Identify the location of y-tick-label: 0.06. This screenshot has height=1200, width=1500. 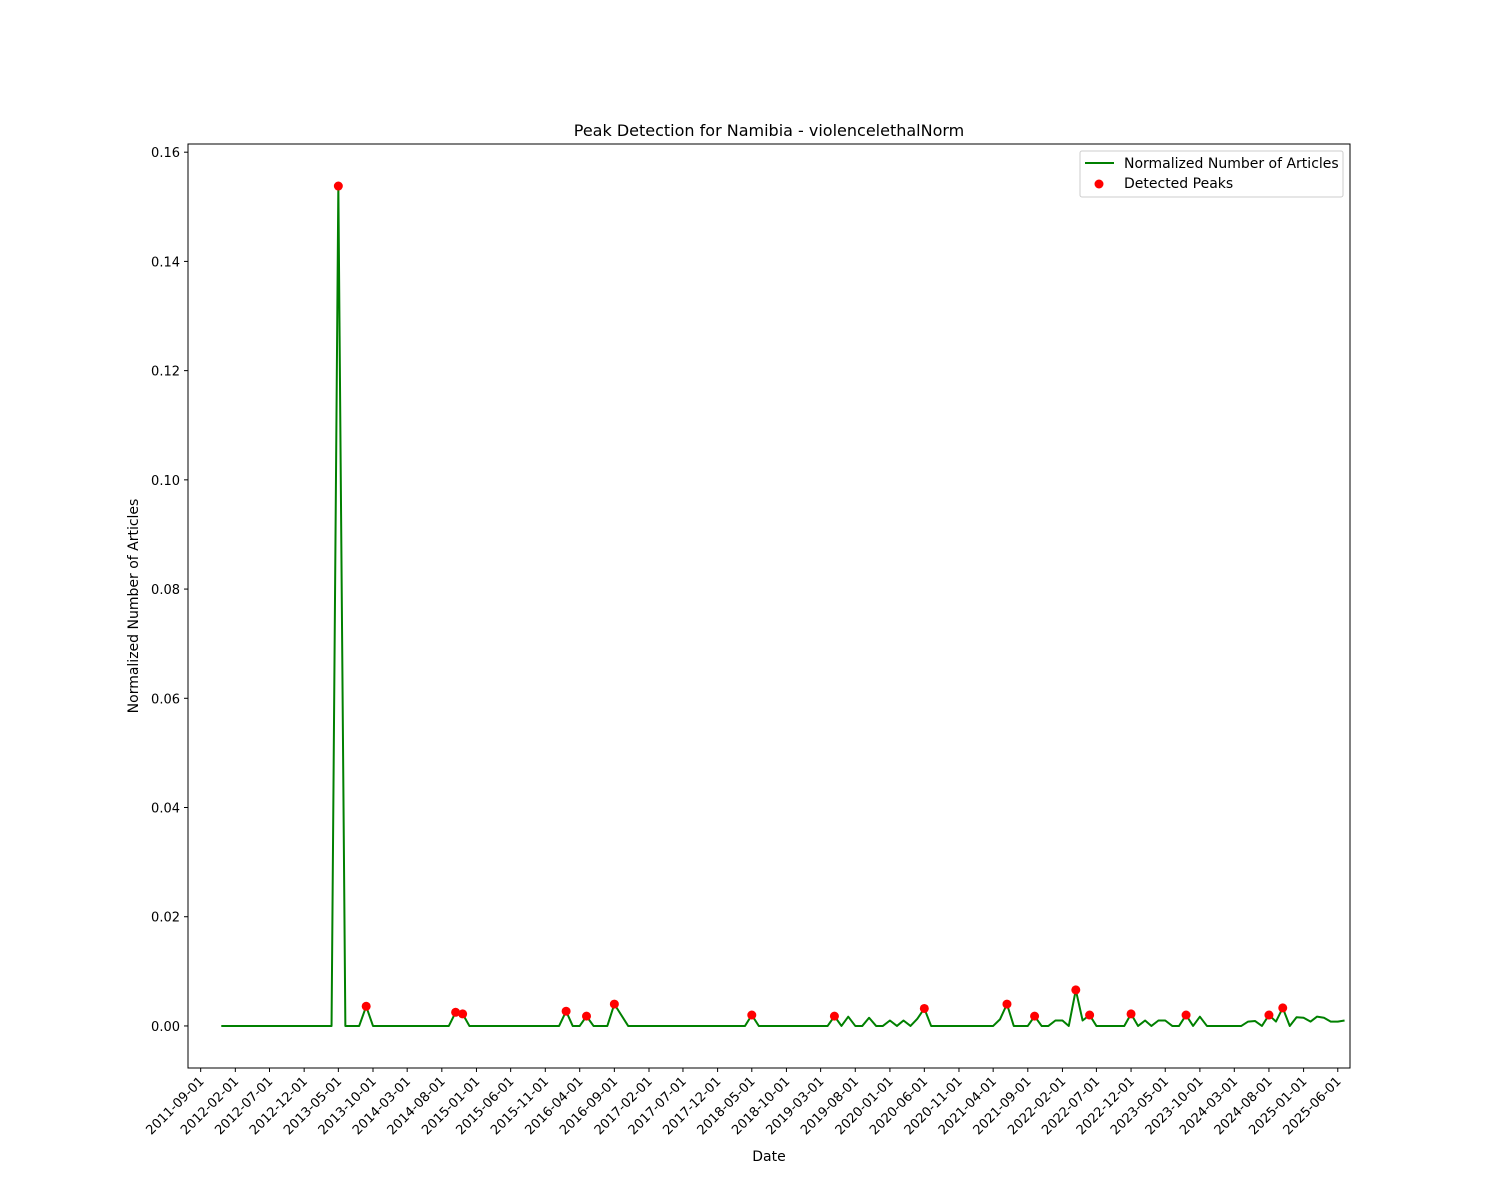
(165, 699).